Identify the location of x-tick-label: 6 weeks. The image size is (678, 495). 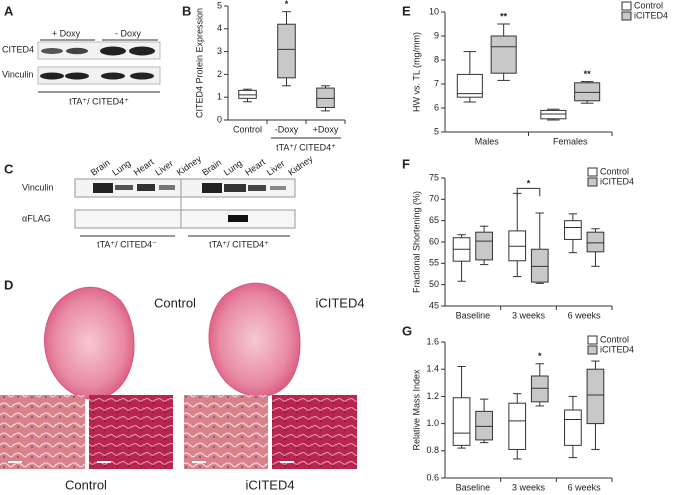
(585, 315).